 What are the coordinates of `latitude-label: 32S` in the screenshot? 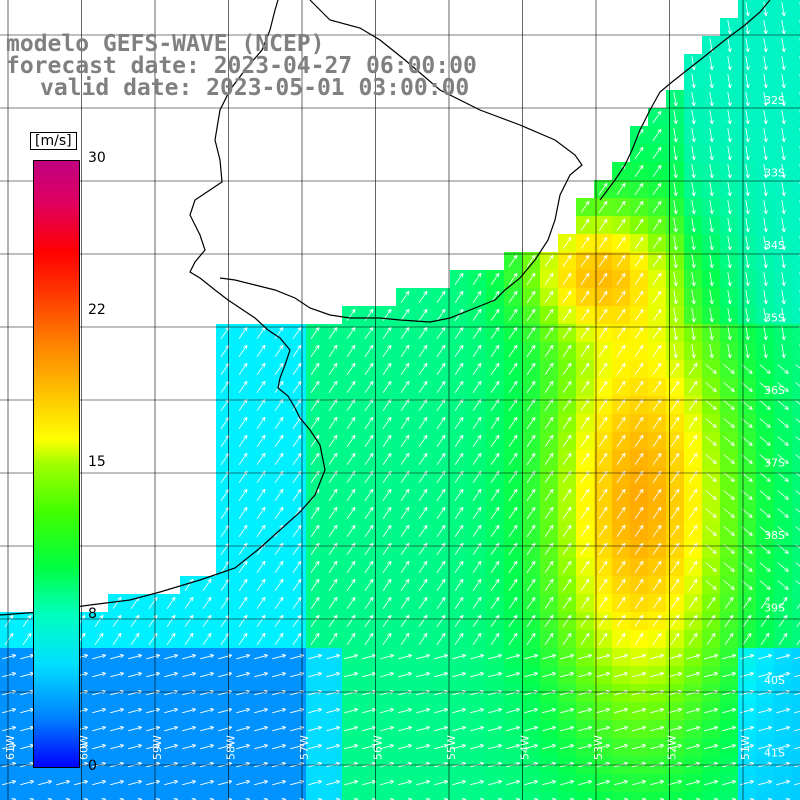 It's located at (774, 100).